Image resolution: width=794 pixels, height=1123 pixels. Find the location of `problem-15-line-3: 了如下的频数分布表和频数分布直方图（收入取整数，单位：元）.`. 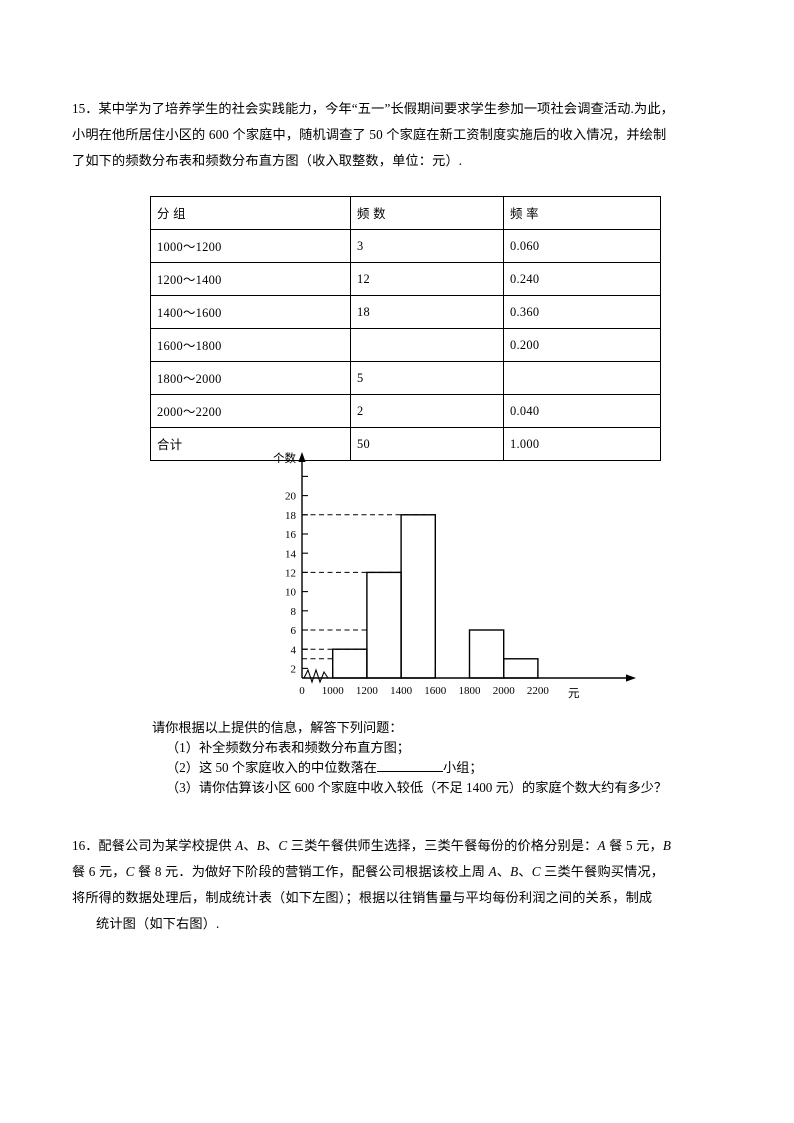

problem-15-line-3: 了如下的频数分布表和频数分布直方图（收入取整数，单位：元）. is located at coordinates (267, 160).